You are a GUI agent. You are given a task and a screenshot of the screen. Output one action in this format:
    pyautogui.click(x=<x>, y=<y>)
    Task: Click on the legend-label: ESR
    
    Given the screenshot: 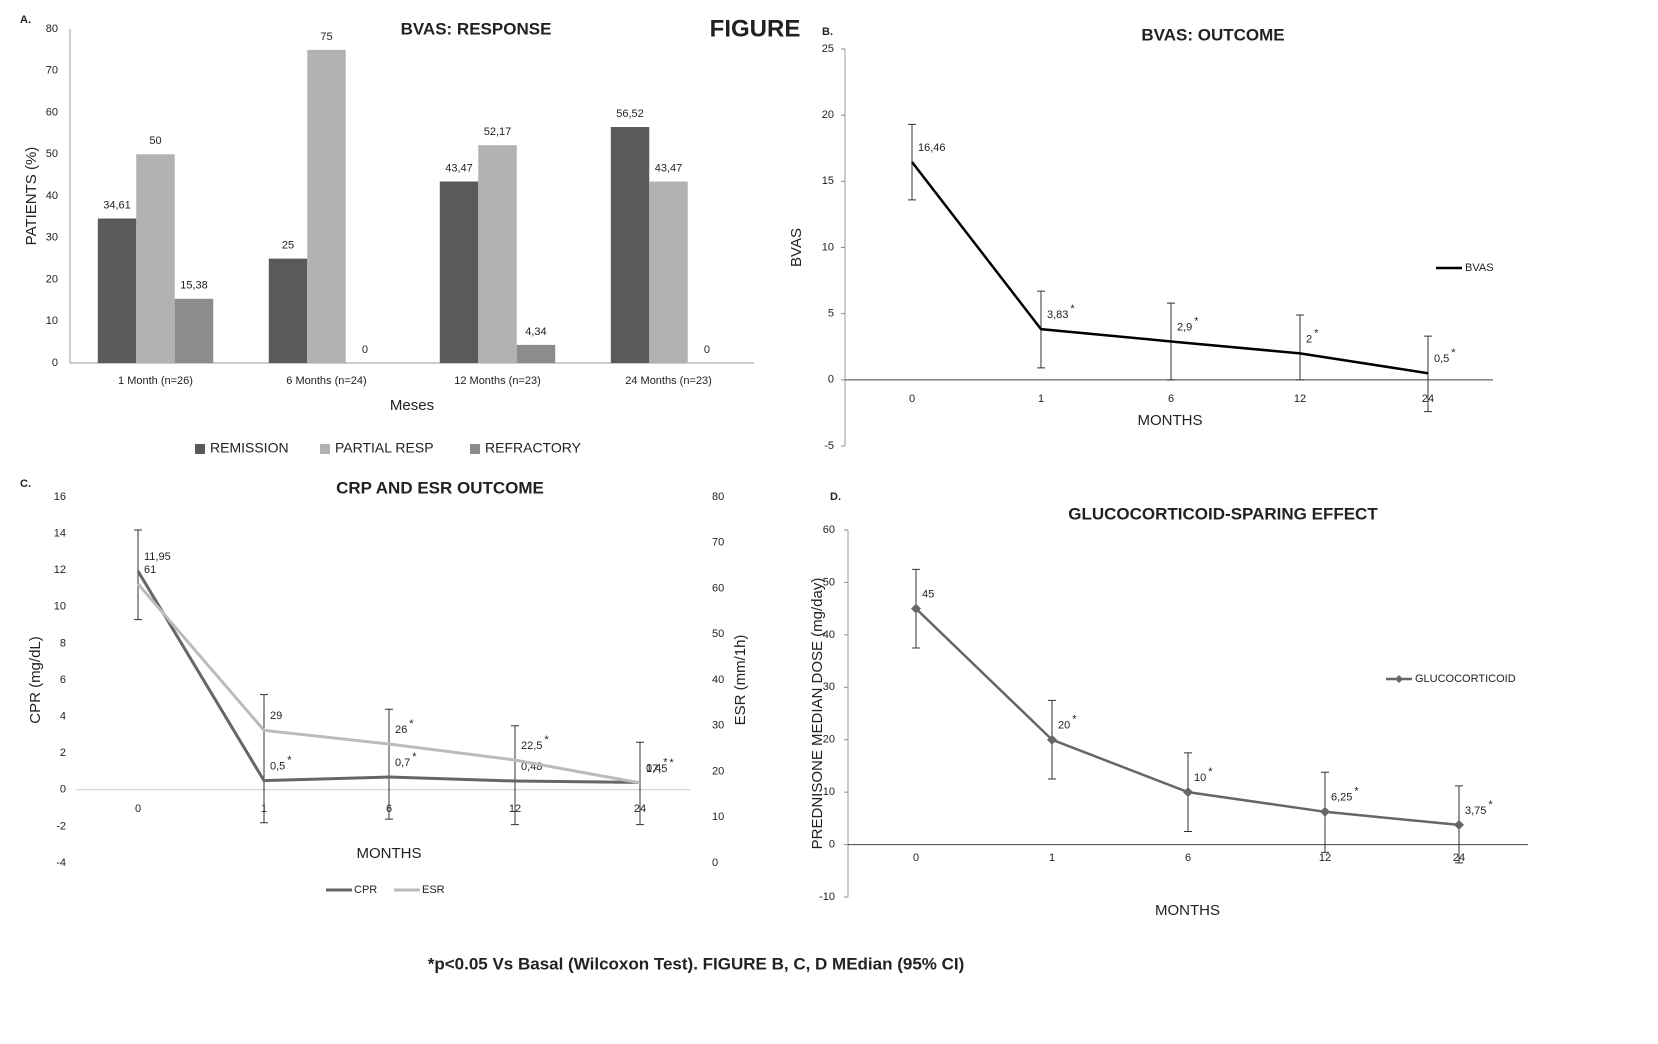 What is the action you would take?
    pyautogui.click(x=433, y=890)
    